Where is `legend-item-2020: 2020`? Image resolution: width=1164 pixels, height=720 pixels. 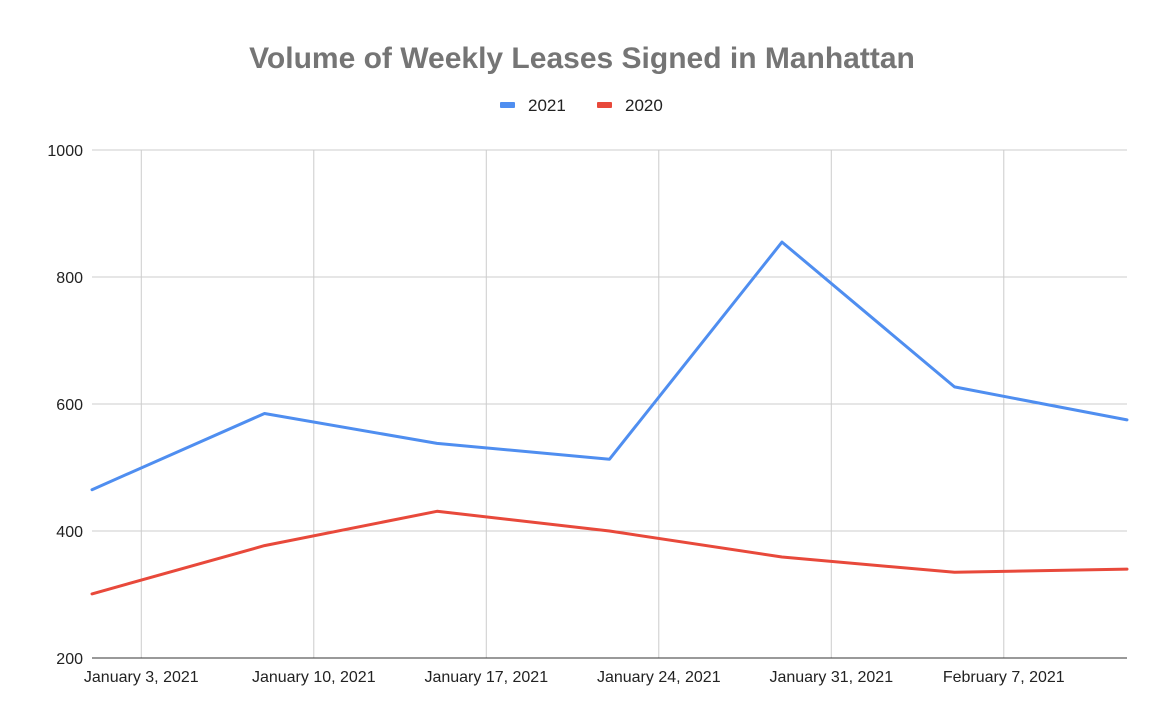 legend-item-2020: 2020 is located at coordinates (630, 105).